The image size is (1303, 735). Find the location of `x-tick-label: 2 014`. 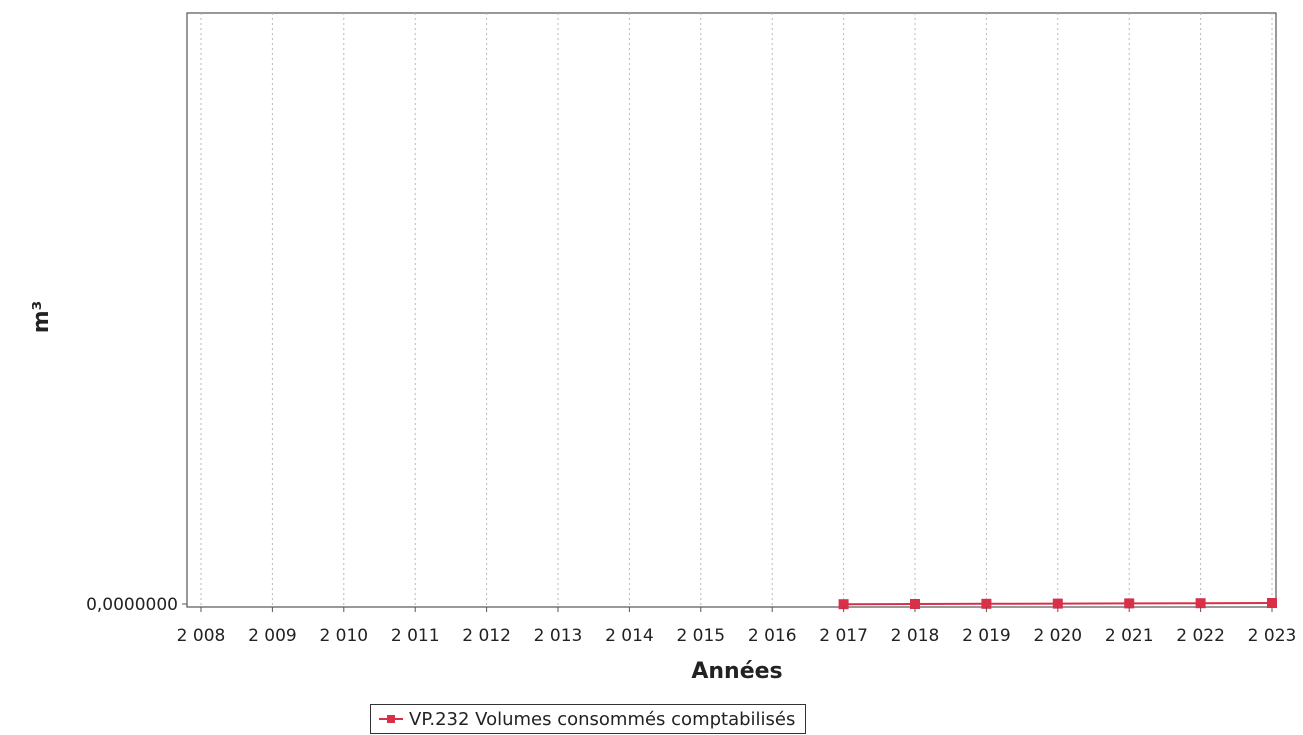

x-tick-label: 2 014 is located at coordinates (629, 636).